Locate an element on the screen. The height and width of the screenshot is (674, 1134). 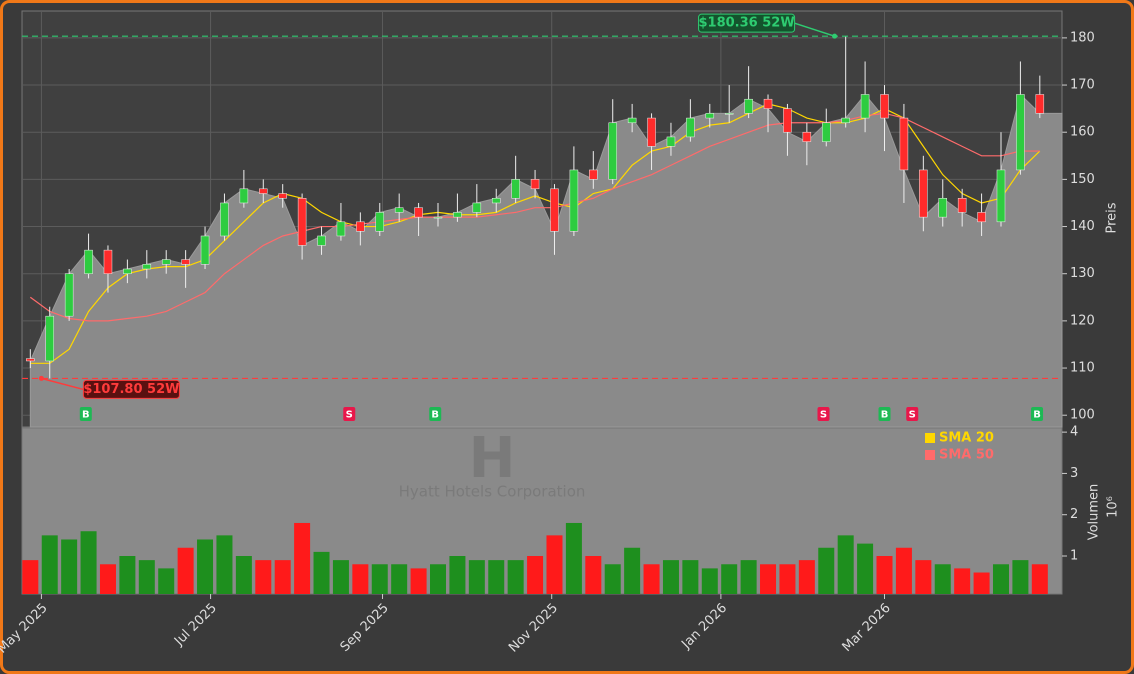
annotation-label: $107.80 52W is located at coordinates (131, 389).